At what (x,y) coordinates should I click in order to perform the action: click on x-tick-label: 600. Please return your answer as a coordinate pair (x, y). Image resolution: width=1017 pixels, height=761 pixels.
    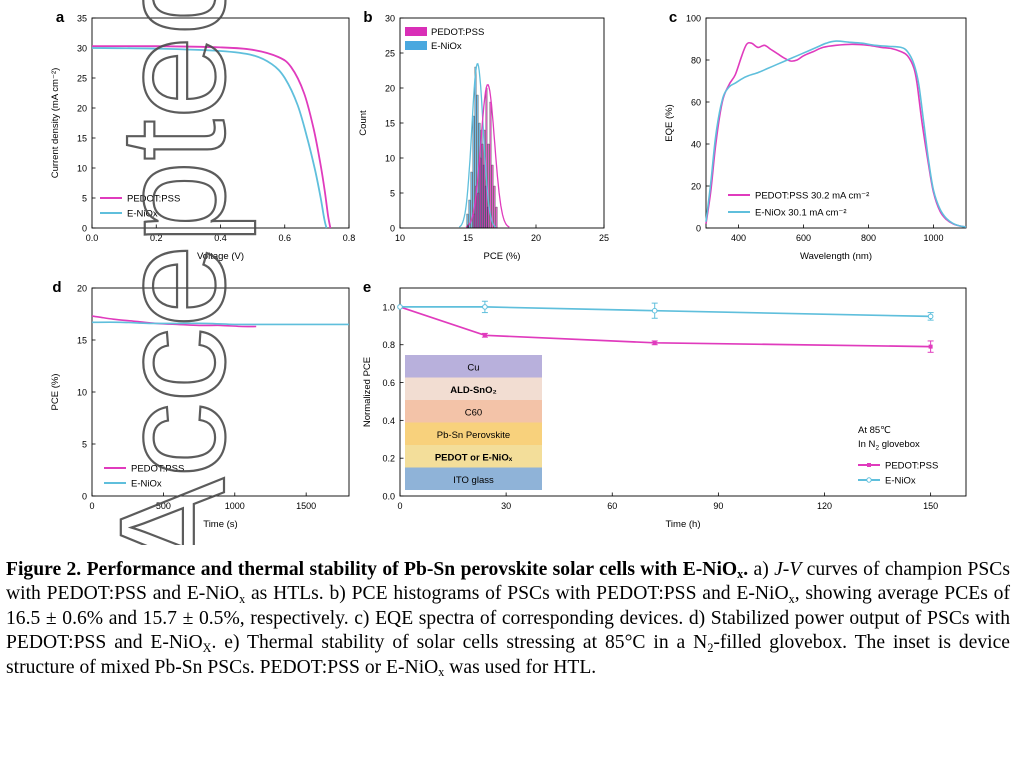
    Looking at the image, I should click on (803, 238).